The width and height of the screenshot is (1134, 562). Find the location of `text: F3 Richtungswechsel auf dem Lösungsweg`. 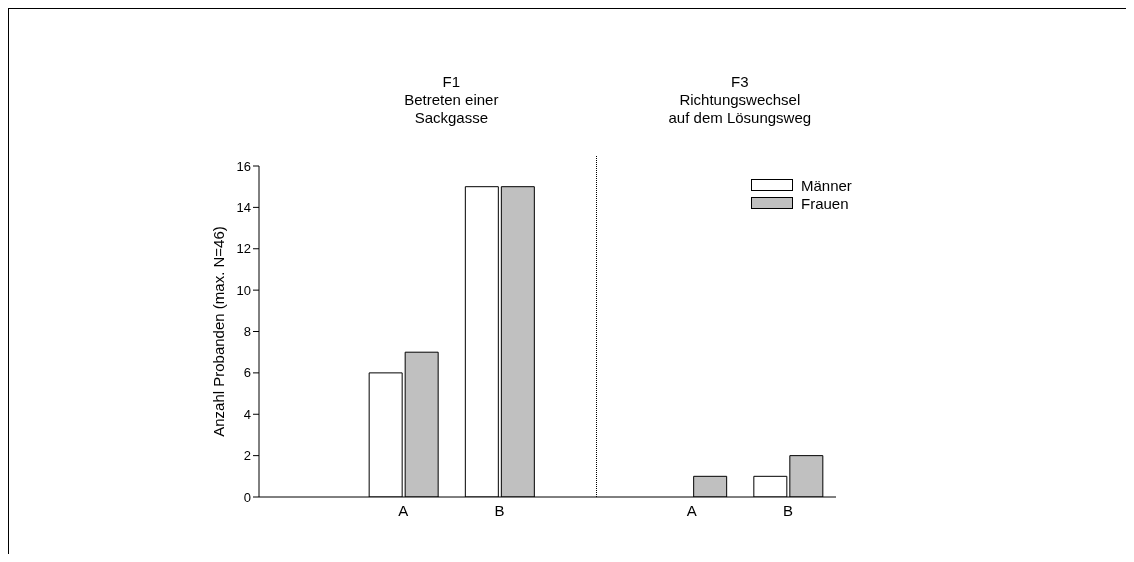

text: F3 Richtungswechsel auf dem Lösungsweg is located at coordinates (740, 100).